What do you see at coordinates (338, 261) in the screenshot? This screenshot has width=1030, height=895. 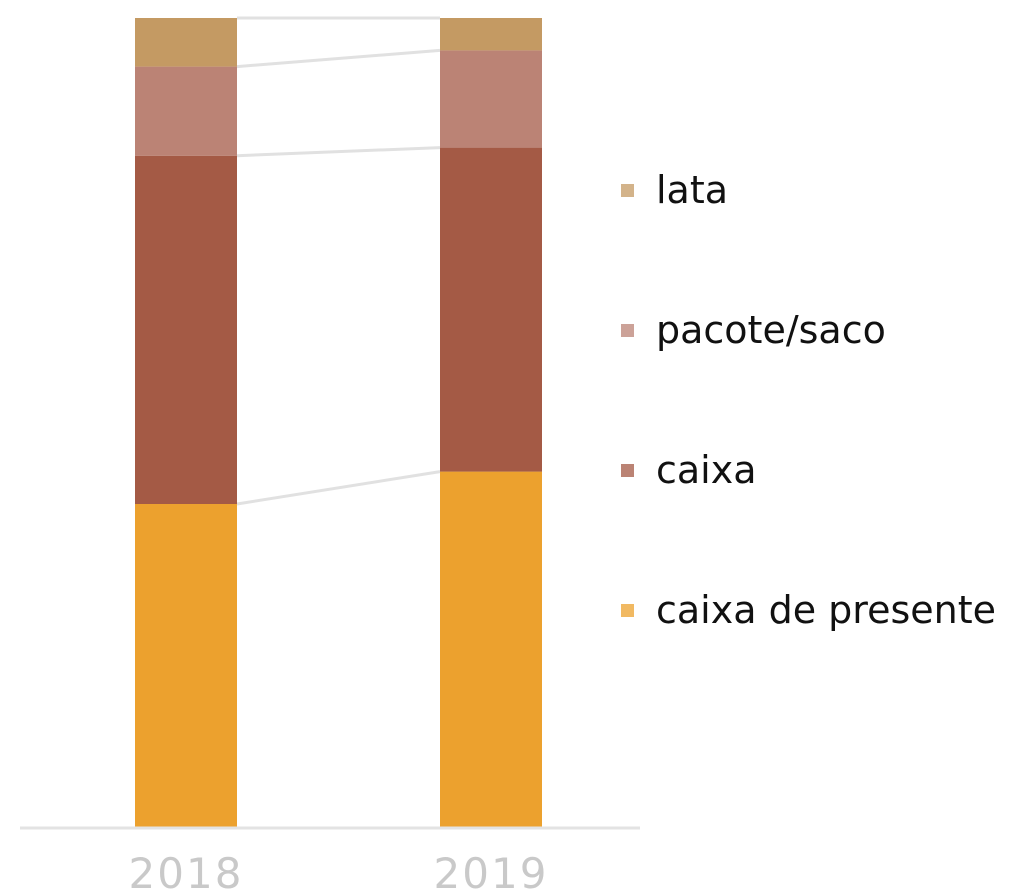 I see `connector-lines` at bounding box center [338, 261].